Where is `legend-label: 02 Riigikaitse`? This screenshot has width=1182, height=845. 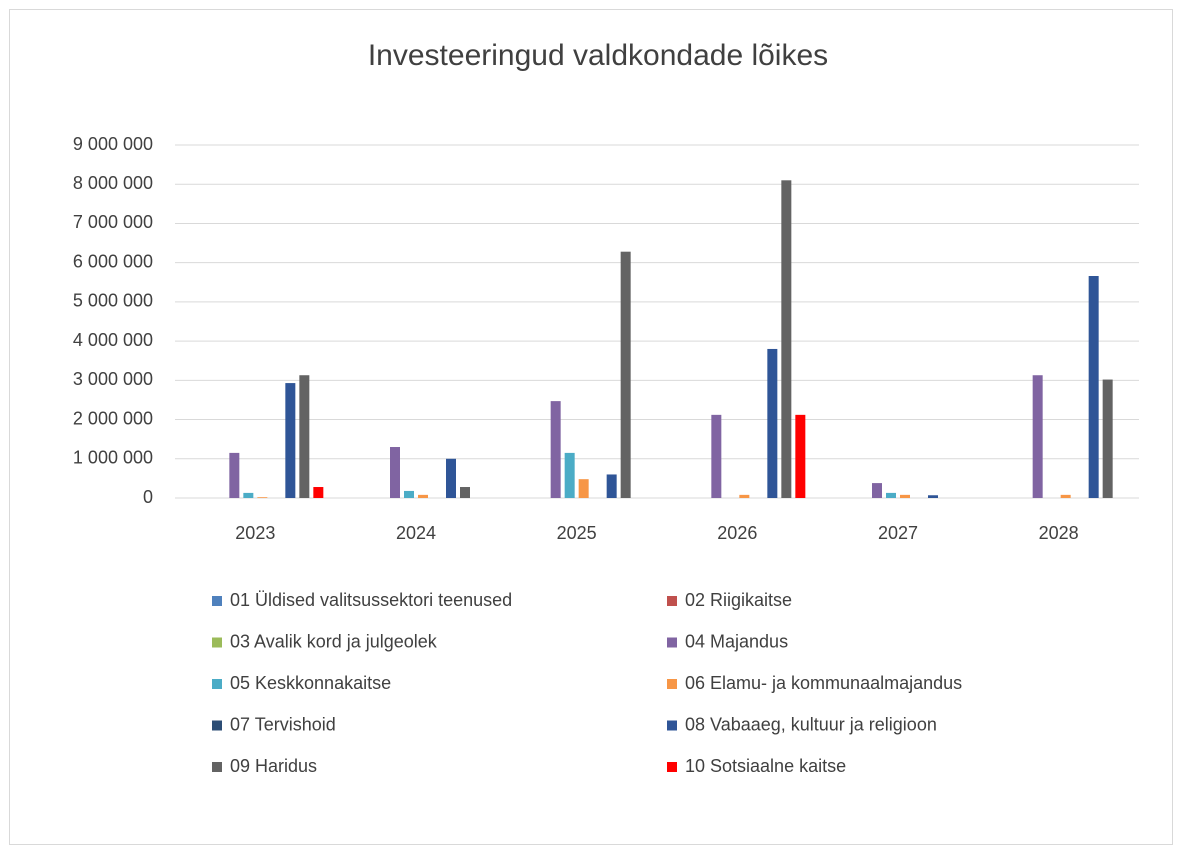 legend-label: 02 Riigikaitse is located at coordinates (738, 600).